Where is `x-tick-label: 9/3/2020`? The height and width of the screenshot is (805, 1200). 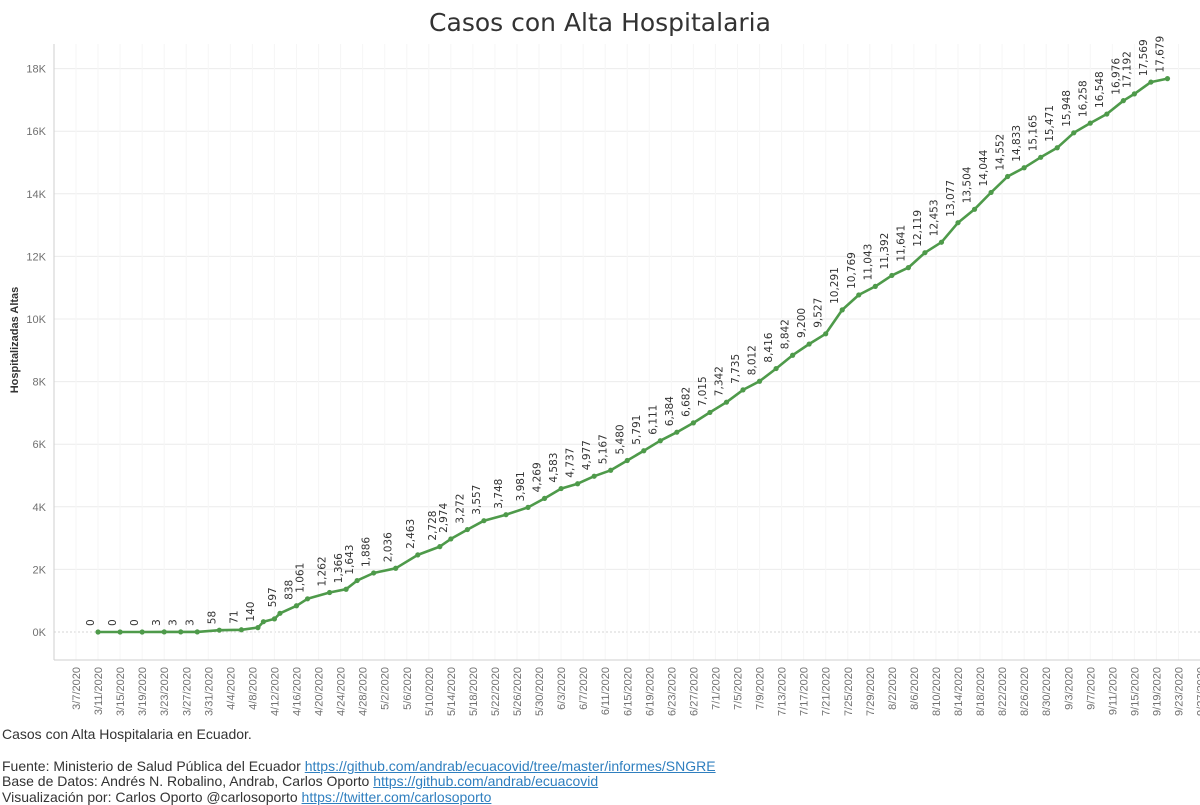 x-tick-label: 9/3/2020 is located at coordinates (1069, 688).